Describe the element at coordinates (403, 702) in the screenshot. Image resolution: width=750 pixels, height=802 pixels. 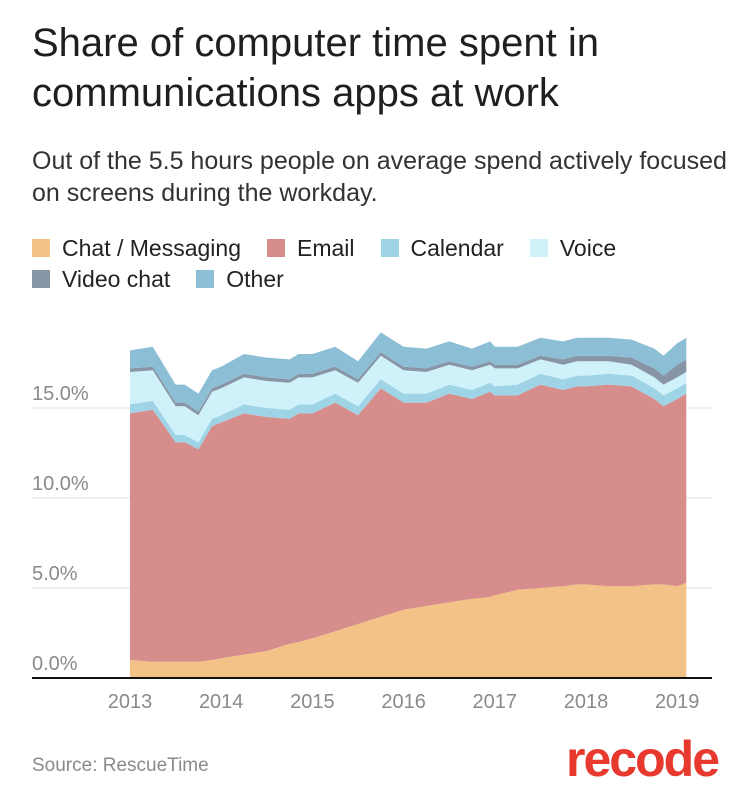
I see `x-tick-label: 2016` at that location.